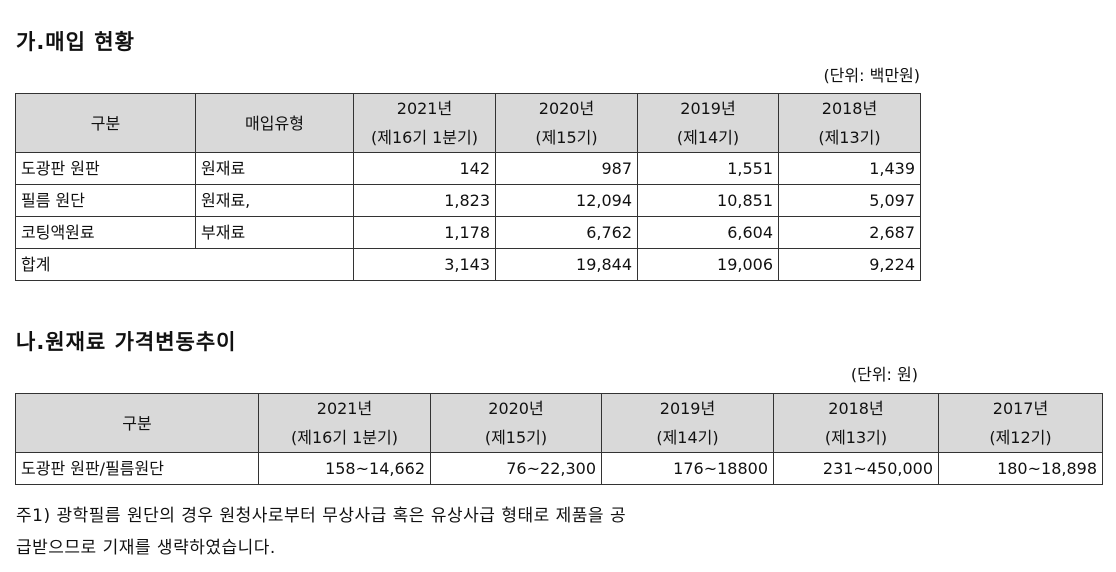 The height and width of the screenshot is (572, 1116). I want to click on total-label: 합계, so click(184, 264).